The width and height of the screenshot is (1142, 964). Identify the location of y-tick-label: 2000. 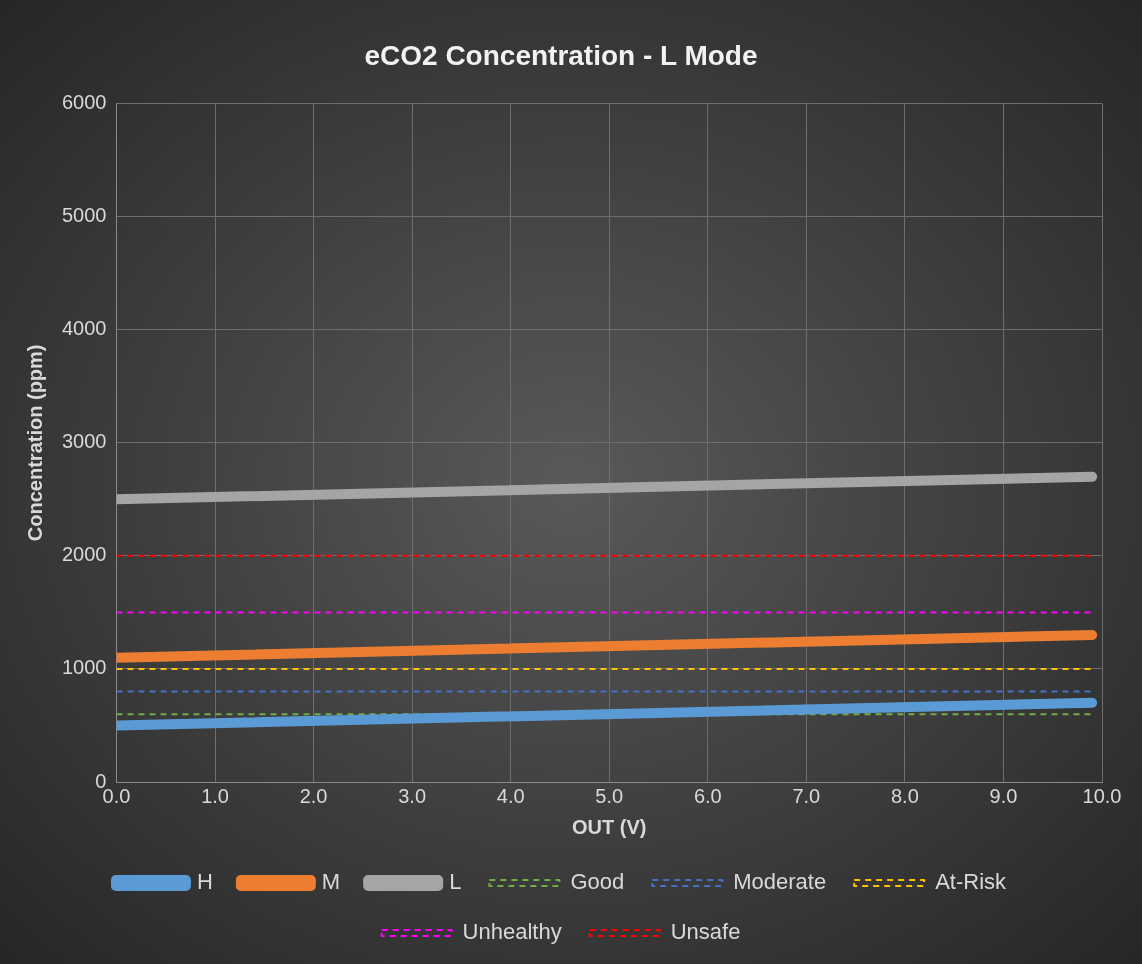
(84, 554).